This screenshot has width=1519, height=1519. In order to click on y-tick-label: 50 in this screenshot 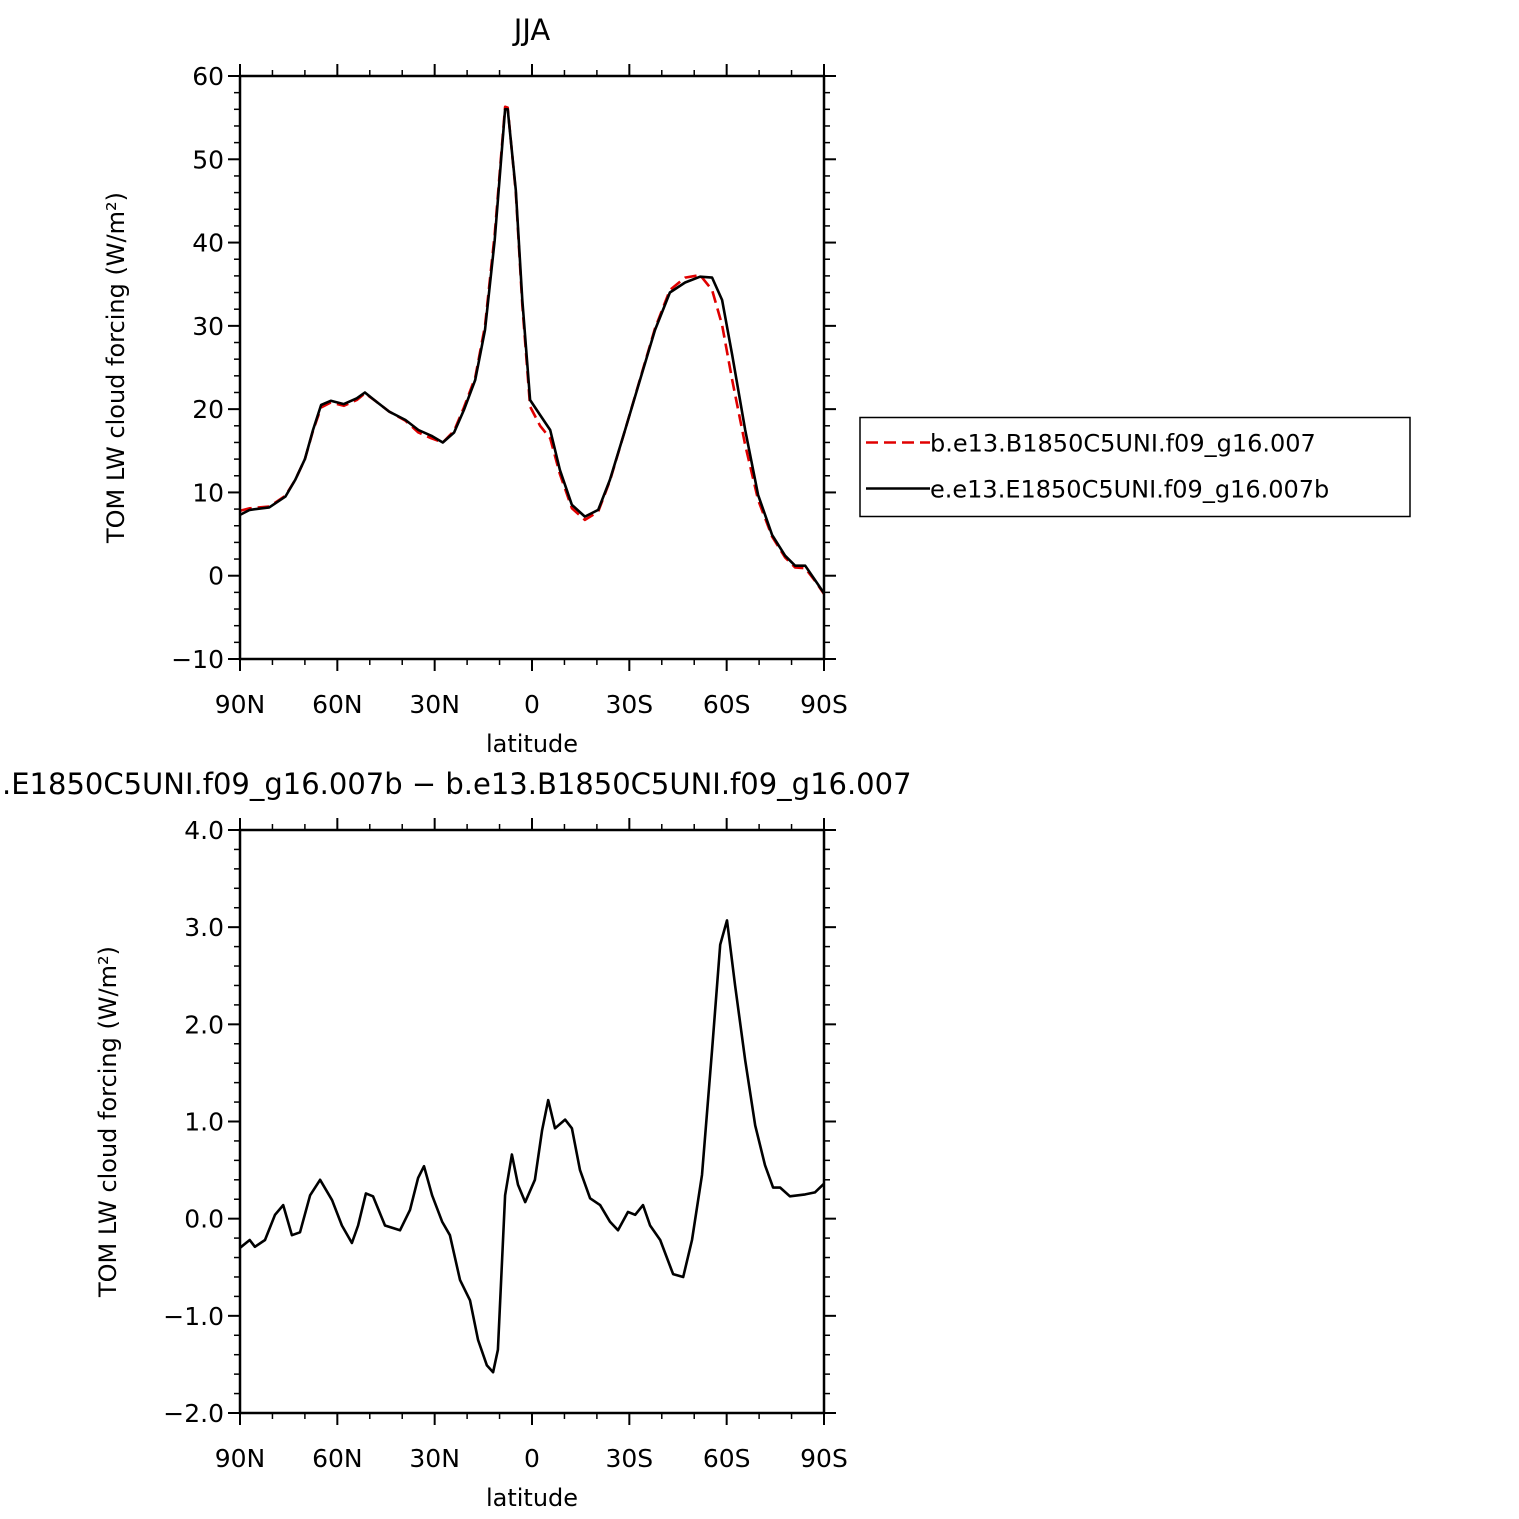, I will do `click(208, 159)`.